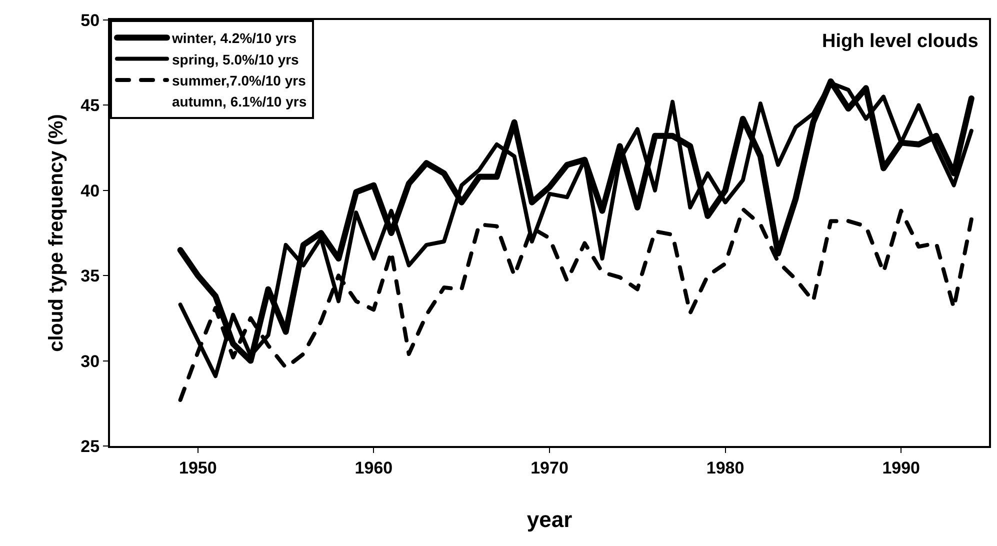  I want to click on legend-label: summer,7.0%/10 yrs, so click(239, 80).